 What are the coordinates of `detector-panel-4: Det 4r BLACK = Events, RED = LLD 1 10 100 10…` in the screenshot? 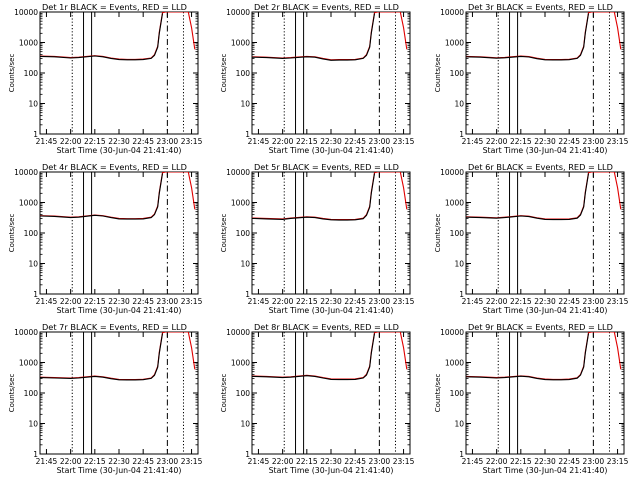 It's located at (105, 238).